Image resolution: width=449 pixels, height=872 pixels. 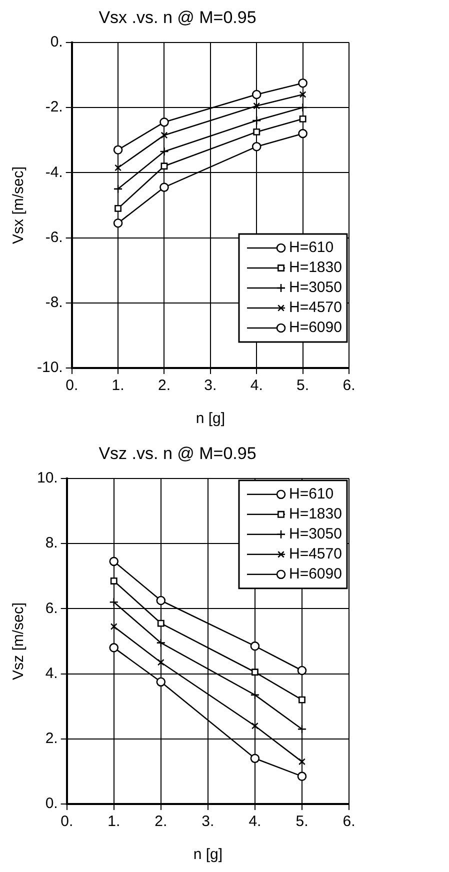 I want to click on y-tick-label: -10., so click(x=49, y=367).